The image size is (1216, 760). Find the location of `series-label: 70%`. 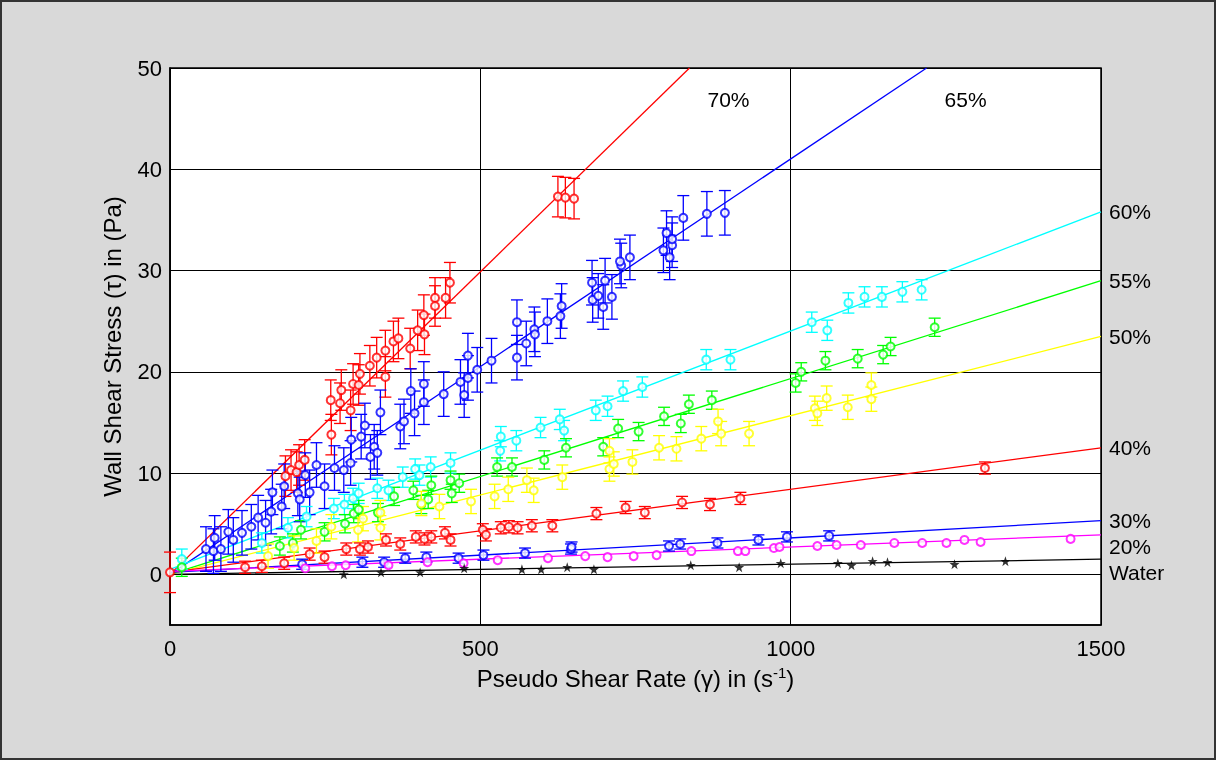

series-label: 70% is located at coordinates (728, 99).